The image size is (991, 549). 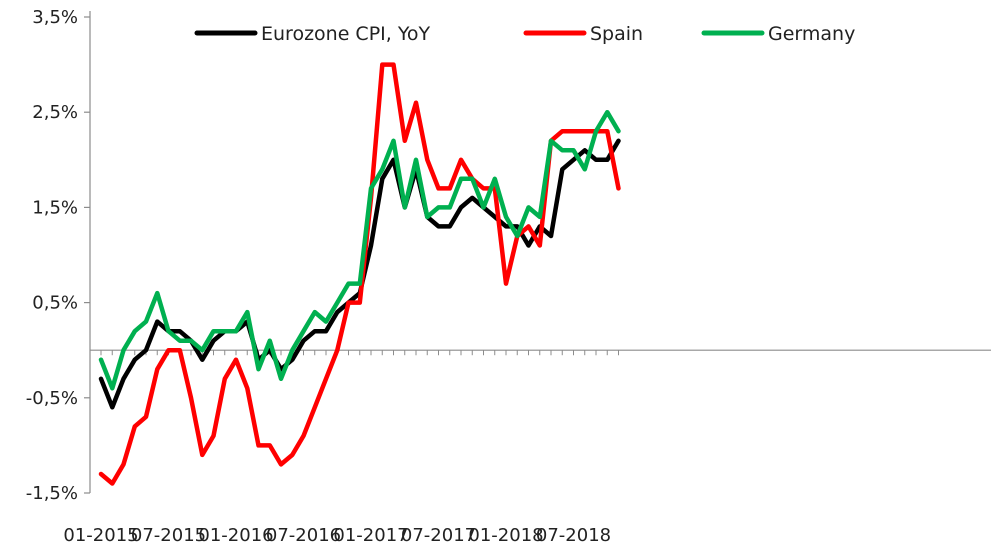 I want to click on x-tick-label: 07-2017, so click(x=438, y=535).